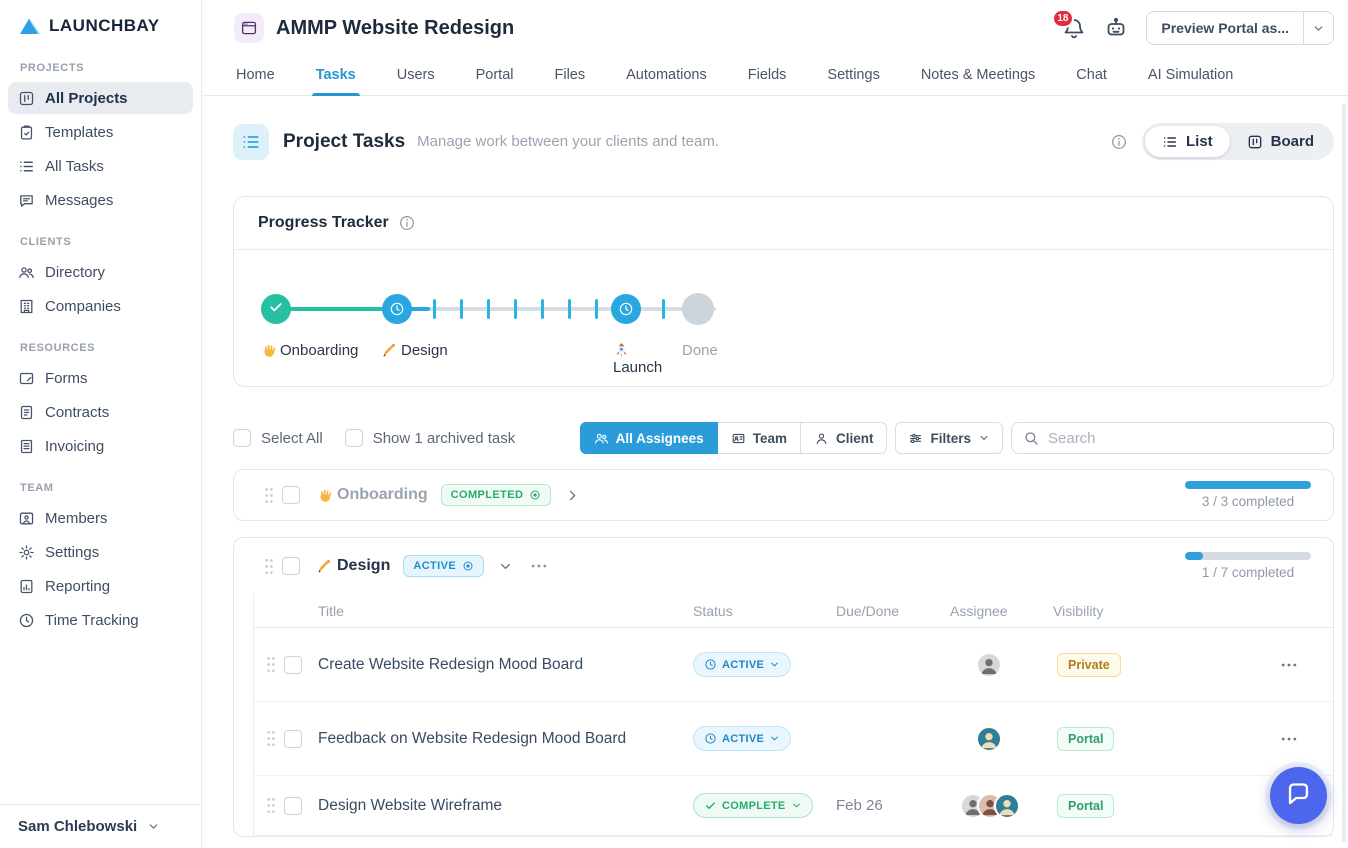 The image size is (1348, 848). Describe the element at coordinates (1185, 438) in the screenshot. I see `search-input` at that location.